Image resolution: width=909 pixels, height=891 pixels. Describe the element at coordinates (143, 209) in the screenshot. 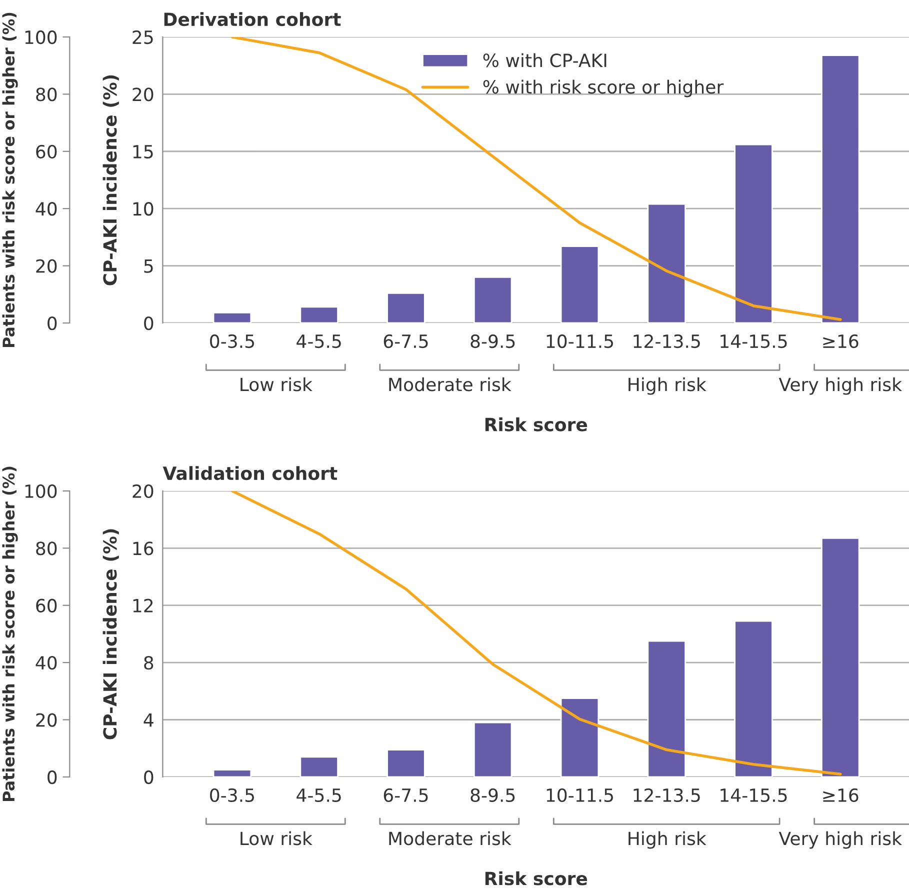

I see `y-tick-label: 10` at that location.